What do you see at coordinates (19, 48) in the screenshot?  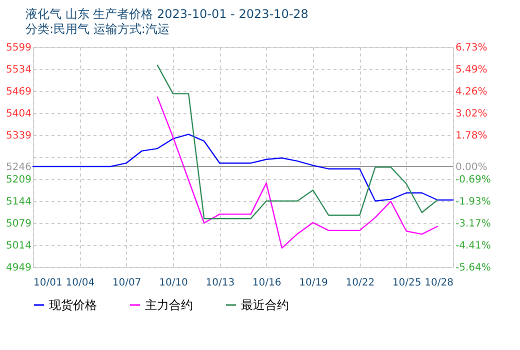 I see `y-tick-label: 5599` at bounding box center [19, 48].